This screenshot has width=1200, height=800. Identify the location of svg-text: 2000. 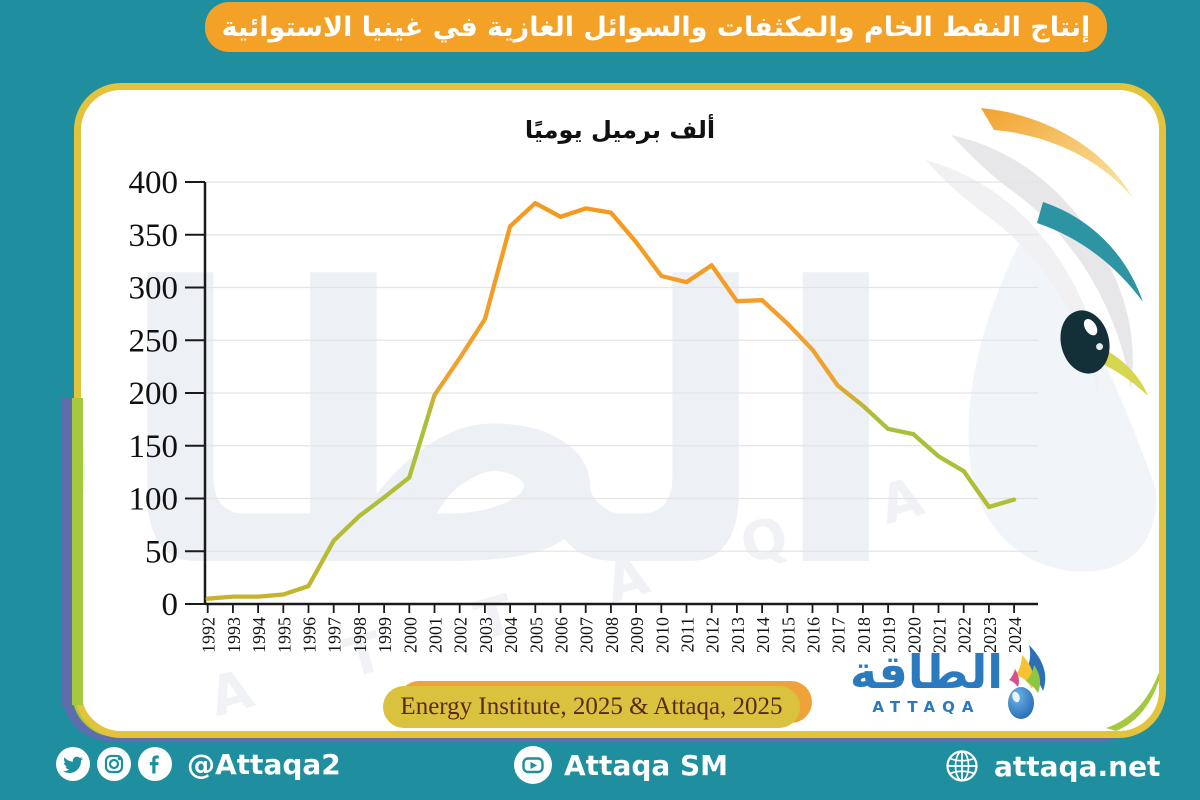
(410, 635).